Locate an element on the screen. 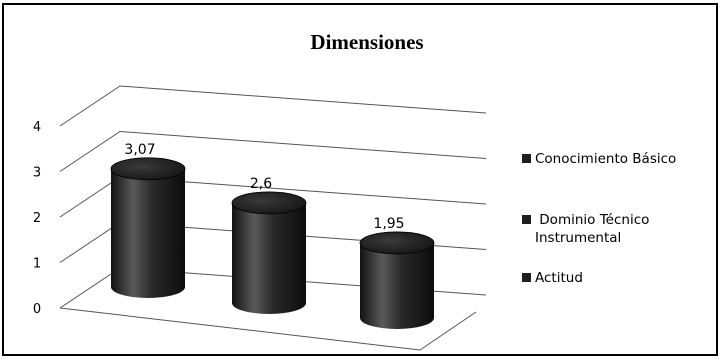  floor-edge is located at coordinates (268, 329).